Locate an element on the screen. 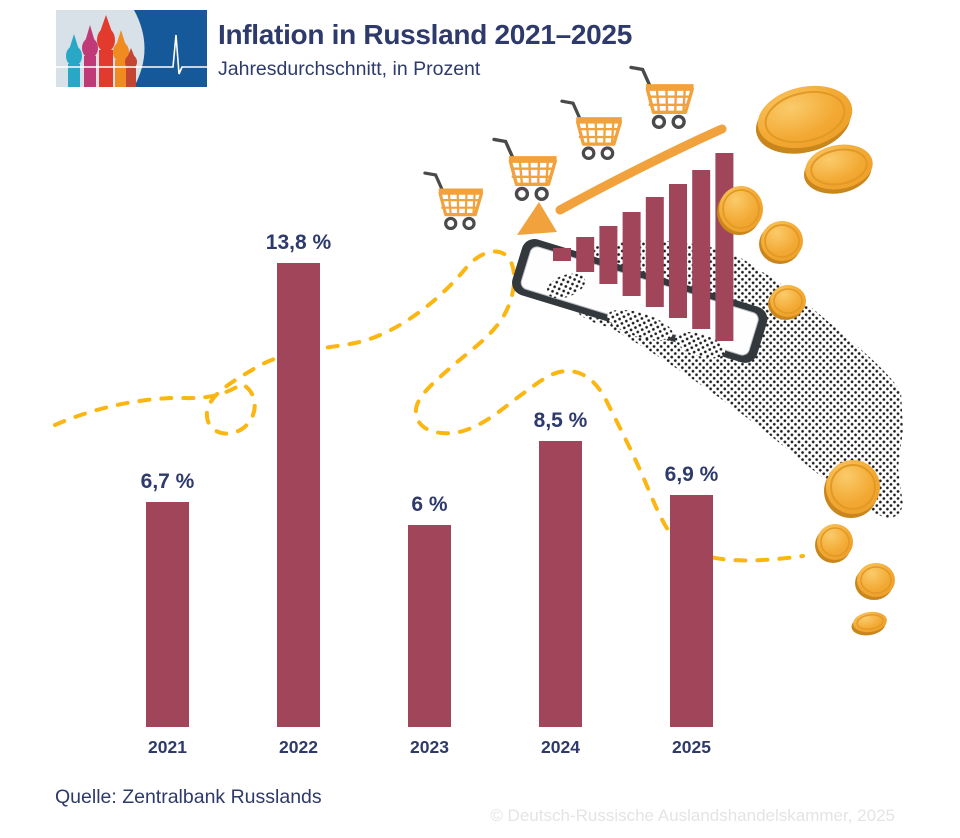  bar-2025 is located at coordinates (691, 611).